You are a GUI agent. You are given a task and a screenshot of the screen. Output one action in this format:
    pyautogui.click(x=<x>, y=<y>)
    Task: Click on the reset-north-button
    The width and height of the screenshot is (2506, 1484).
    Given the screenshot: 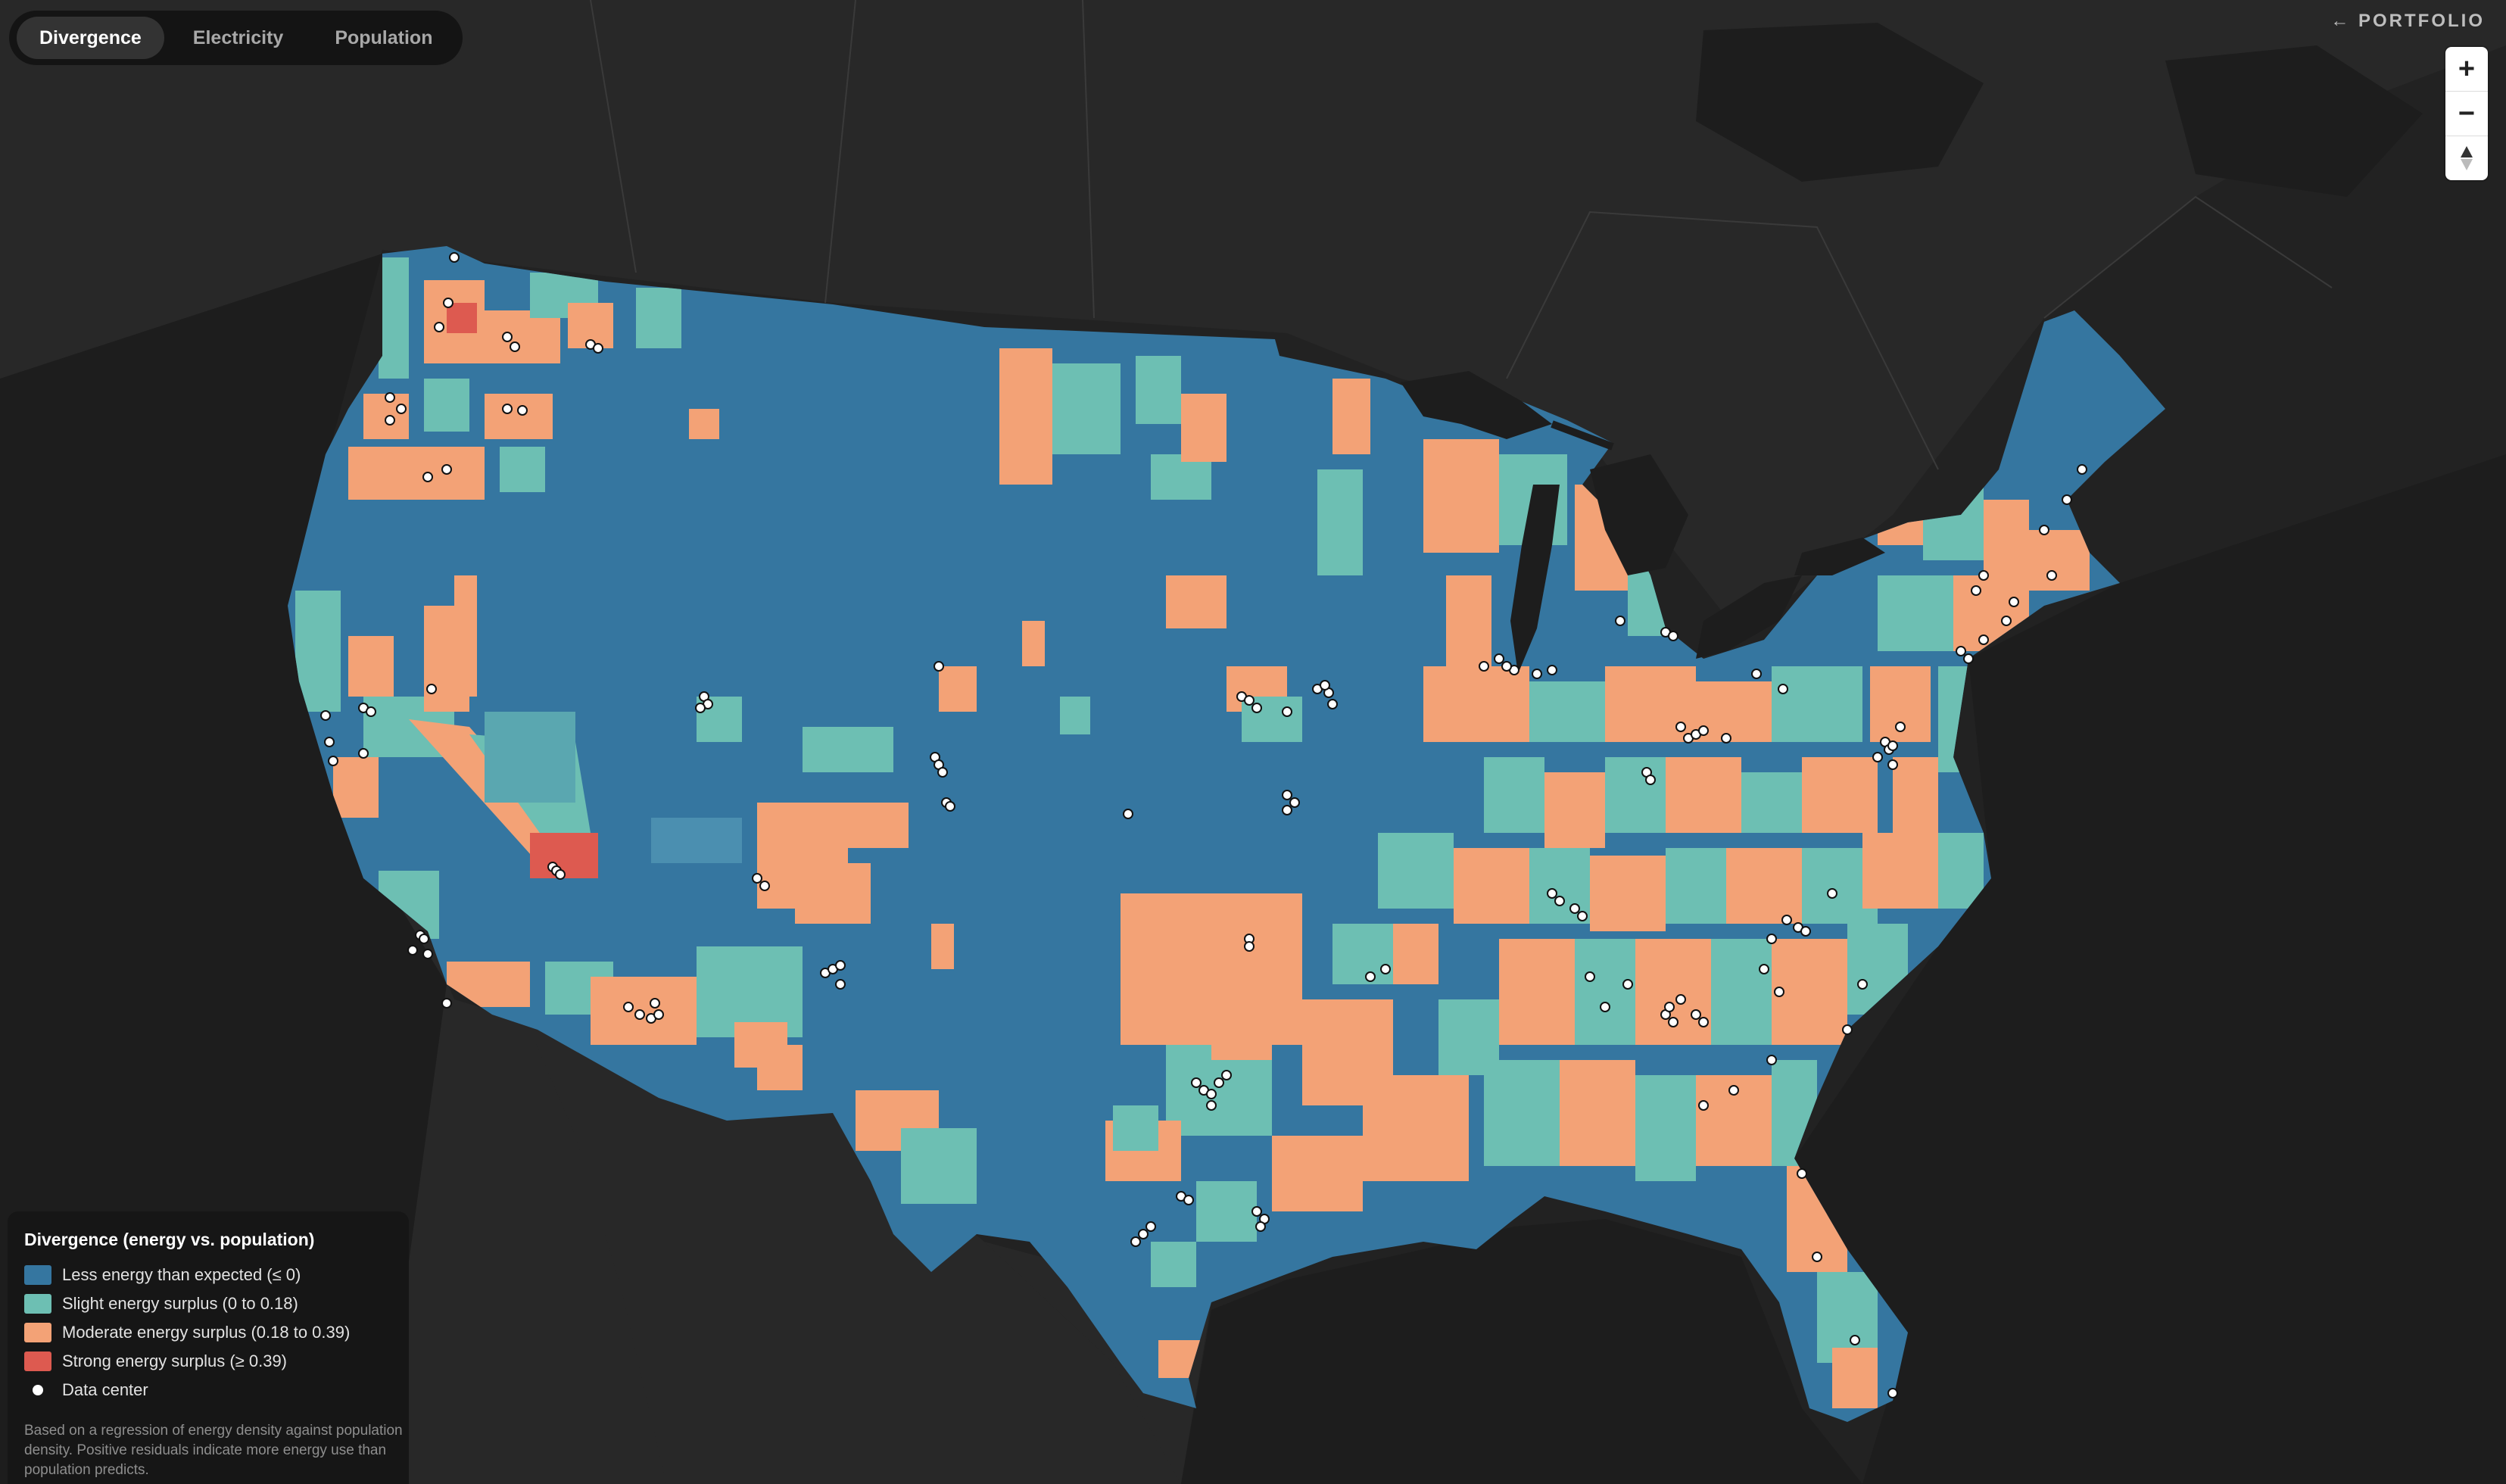 What is the action you would take?
    pyautogui.click(x=2466, y=158)
    